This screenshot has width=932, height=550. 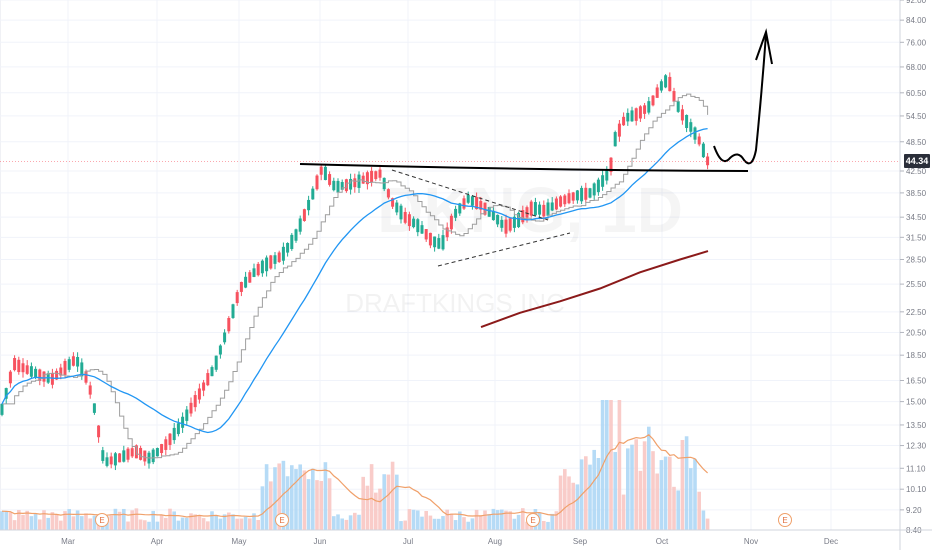 I want to click on volume-ma-line, so click(x=355, y=476).